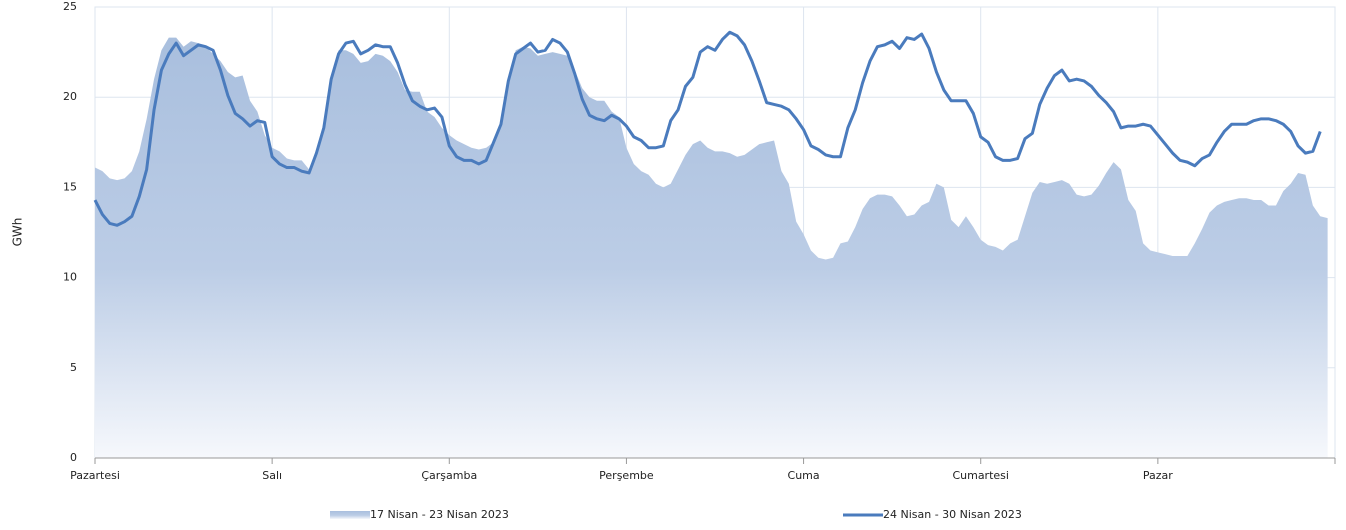 This screenshot has width=1346, height=530. What do you see at coordinates (70, 186) in the screenshot?
I see `y-tick-label: 15` at bounding box center [70, 186].